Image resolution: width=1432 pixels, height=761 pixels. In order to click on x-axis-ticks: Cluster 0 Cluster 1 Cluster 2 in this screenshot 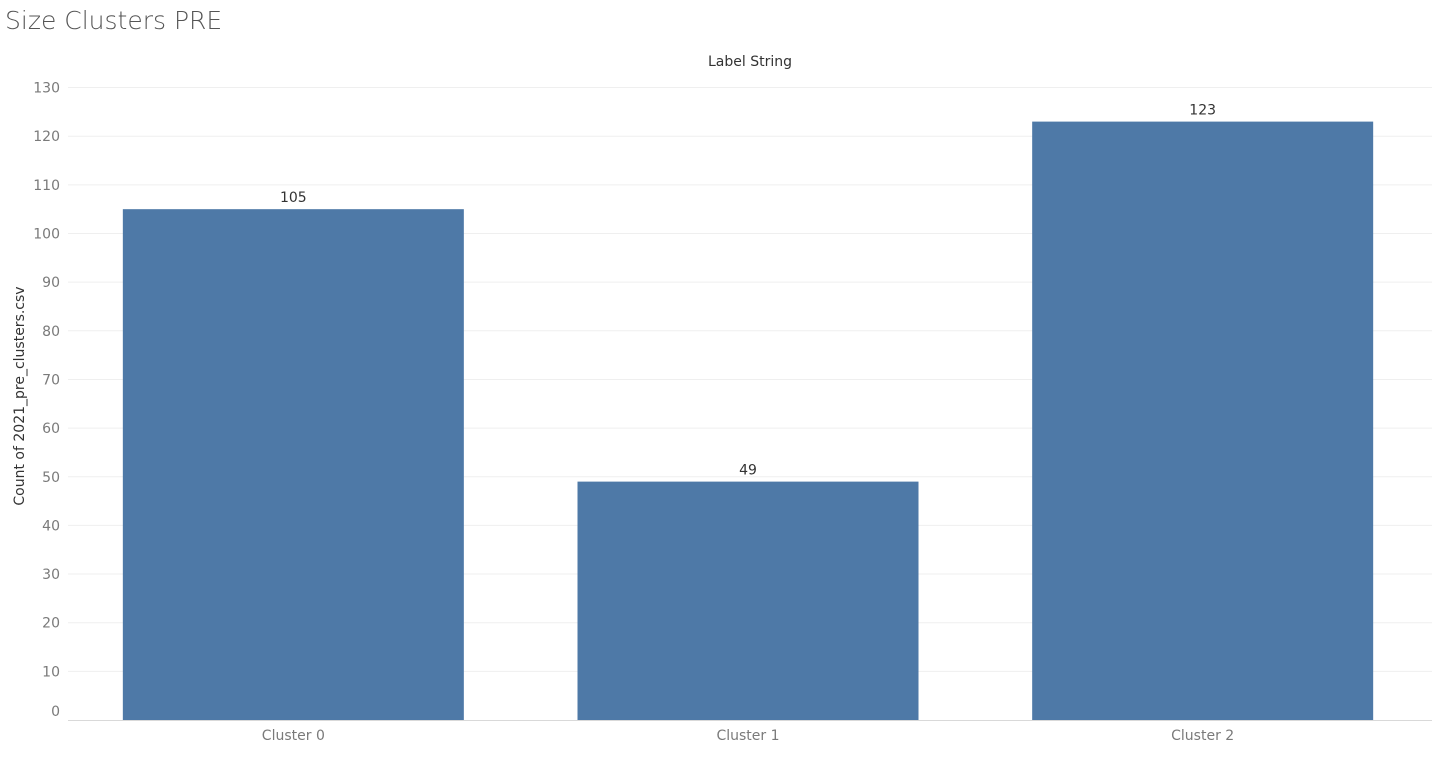, I will do `click(748, 736)`.